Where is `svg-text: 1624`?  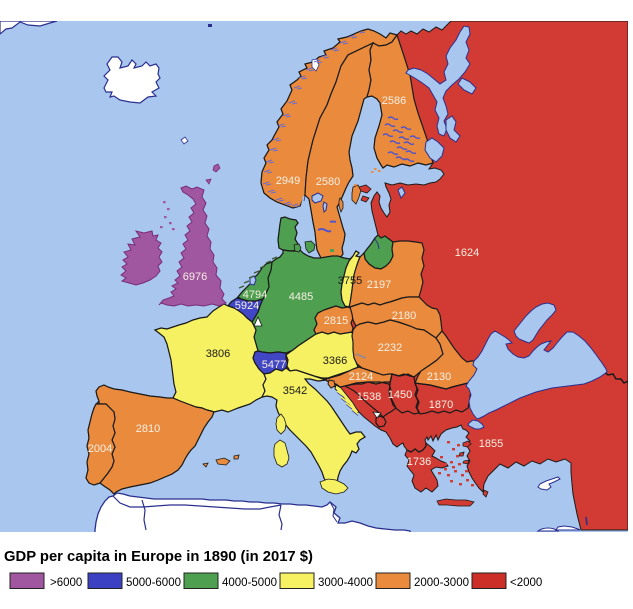 svg-text: 1624 is located at coordinates (467, 253).